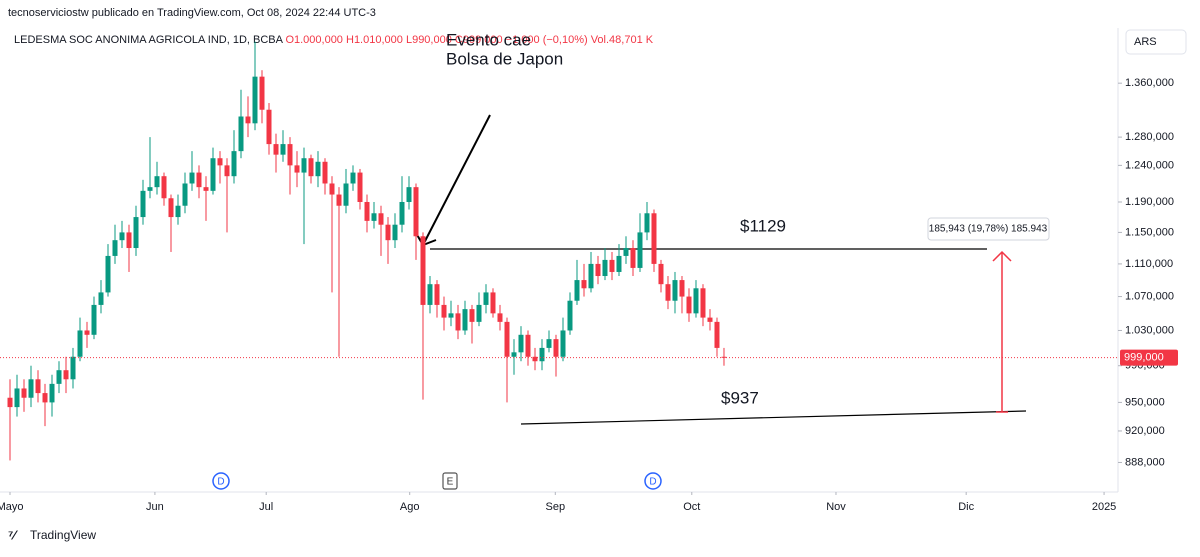 The width and height of the screenshot is (1200, 557). Describe the element at coordinates (1149, 137) in the screenshot. I see `y-tick-label: 1.280,000` at that location.